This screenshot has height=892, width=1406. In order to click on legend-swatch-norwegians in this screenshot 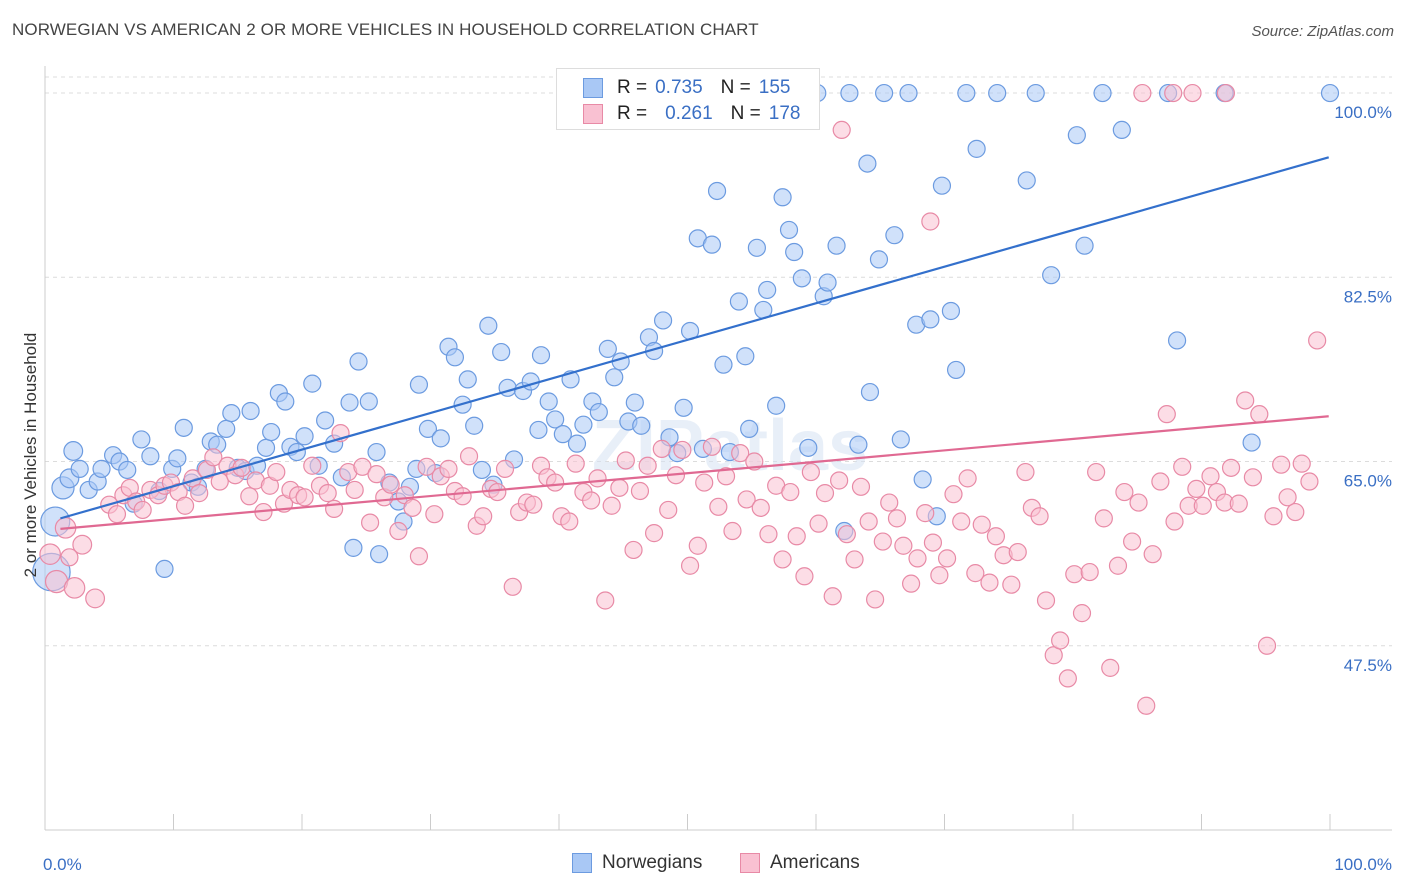, I will do `click(593, 88)`.